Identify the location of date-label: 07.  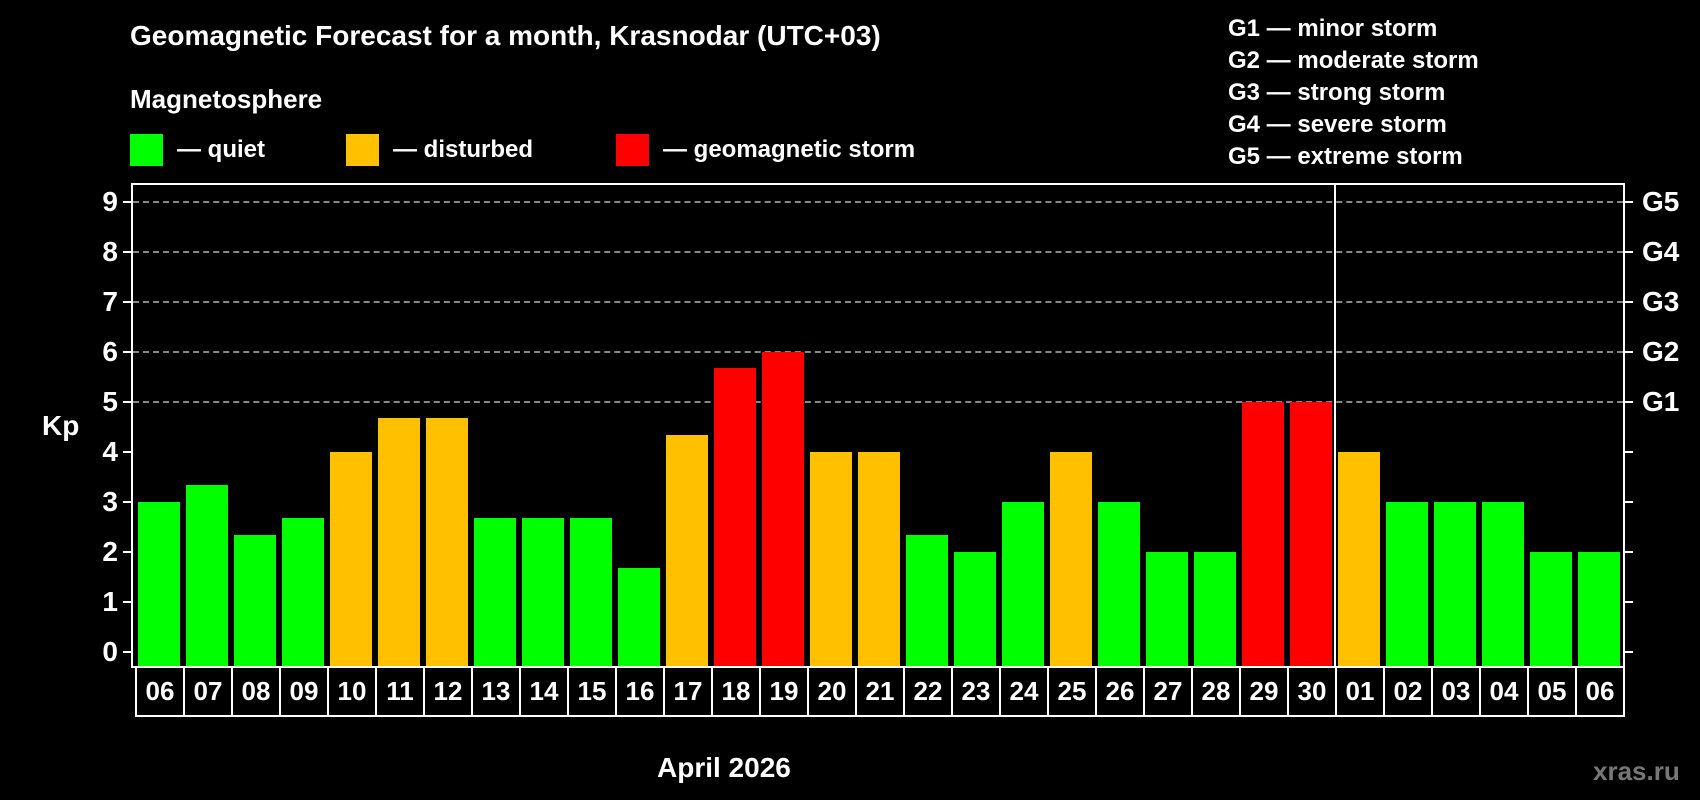
(207, 691).